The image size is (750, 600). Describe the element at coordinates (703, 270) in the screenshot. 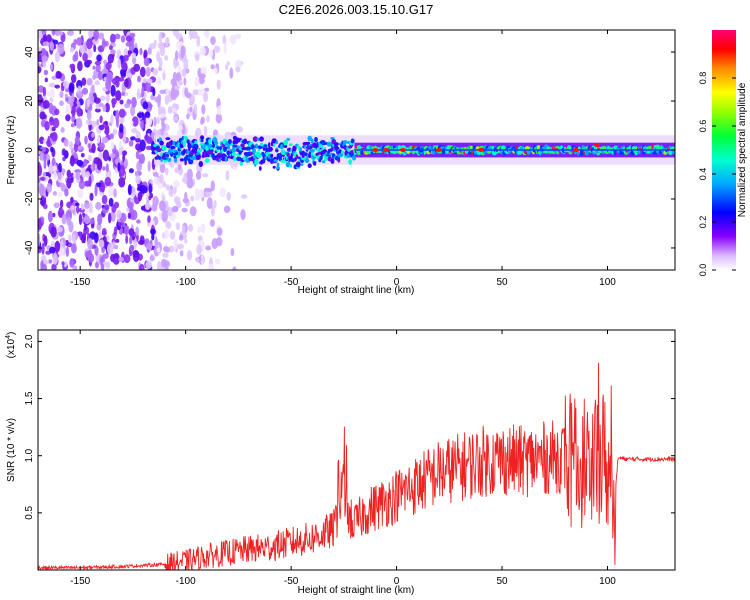

I see `colorbar-tick-label: 0.0` at that location.